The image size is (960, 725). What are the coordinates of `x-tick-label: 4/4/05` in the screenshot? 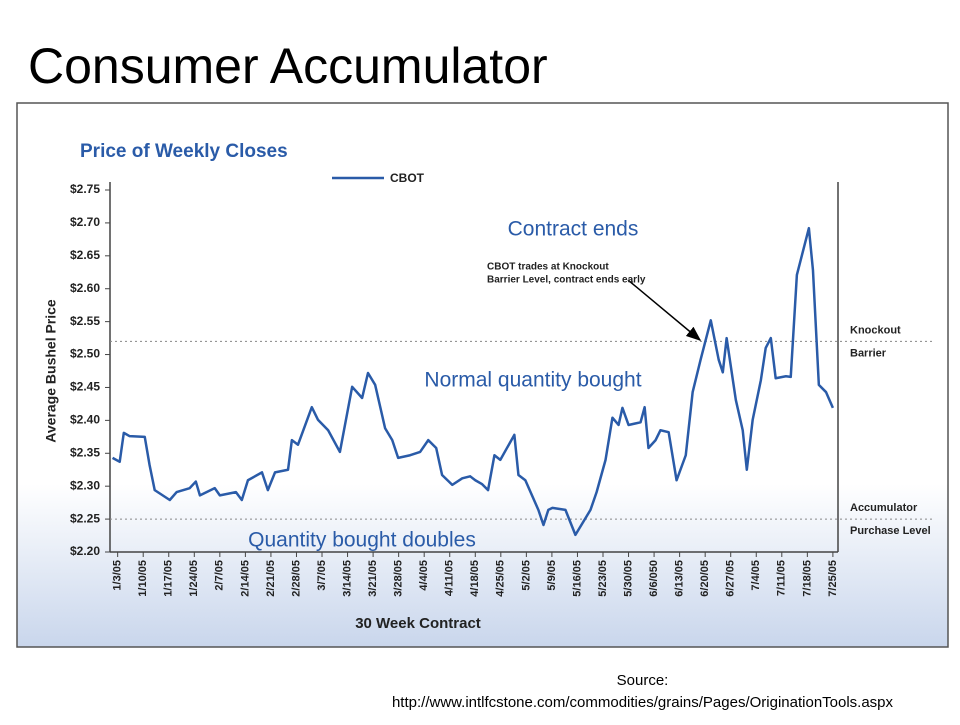 It's located at (424, 575).